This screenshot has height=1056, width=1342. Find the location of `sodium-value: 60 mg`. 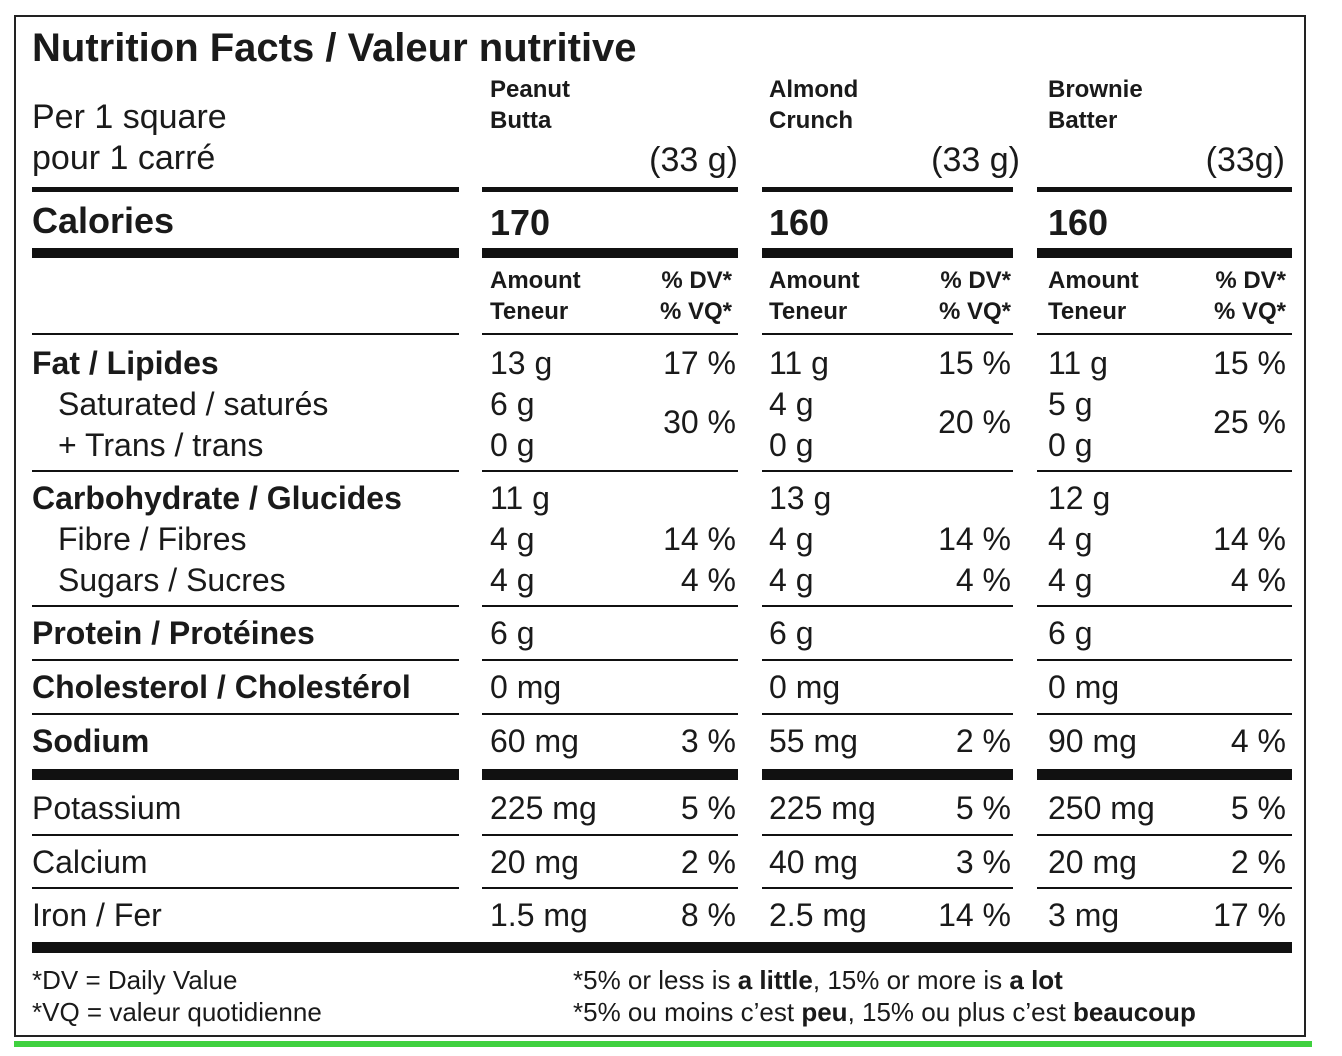

sodium-value: 60 mg is located at coordinates (534, 741).